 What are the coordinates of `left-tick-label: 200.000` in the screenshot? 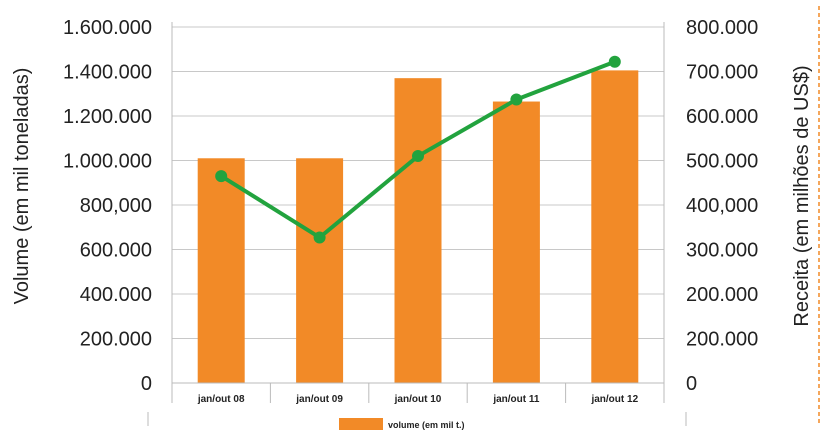 It's located at (116, 340).